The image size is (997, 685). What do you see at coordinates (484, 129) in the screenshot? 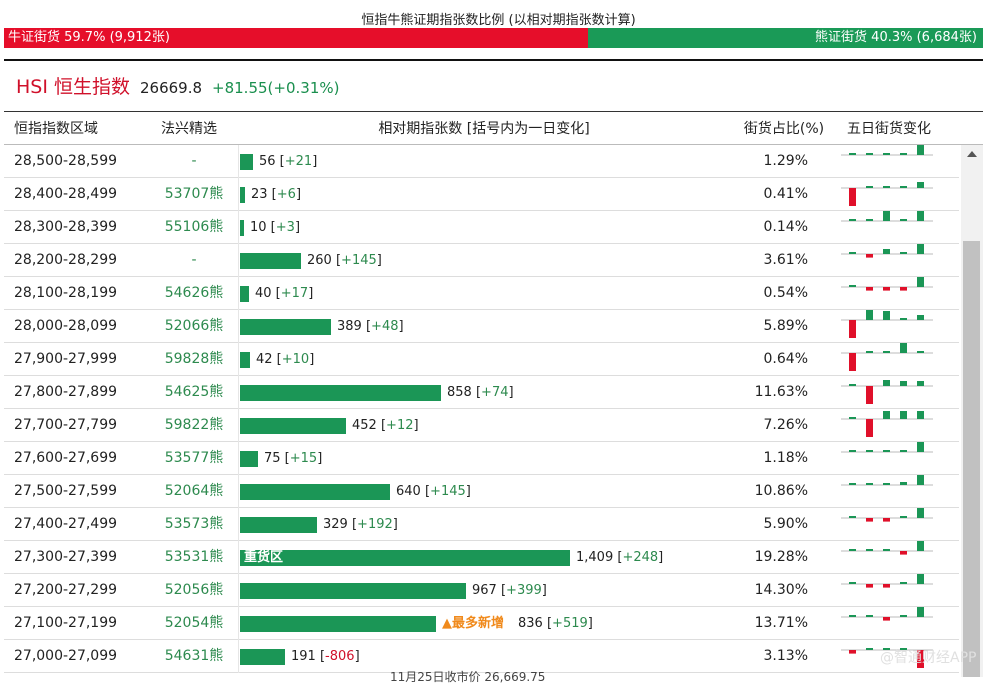
I see `header-contracts: 相对期指张数 [括号内为一日变化]` at bounding box center [484, 129].